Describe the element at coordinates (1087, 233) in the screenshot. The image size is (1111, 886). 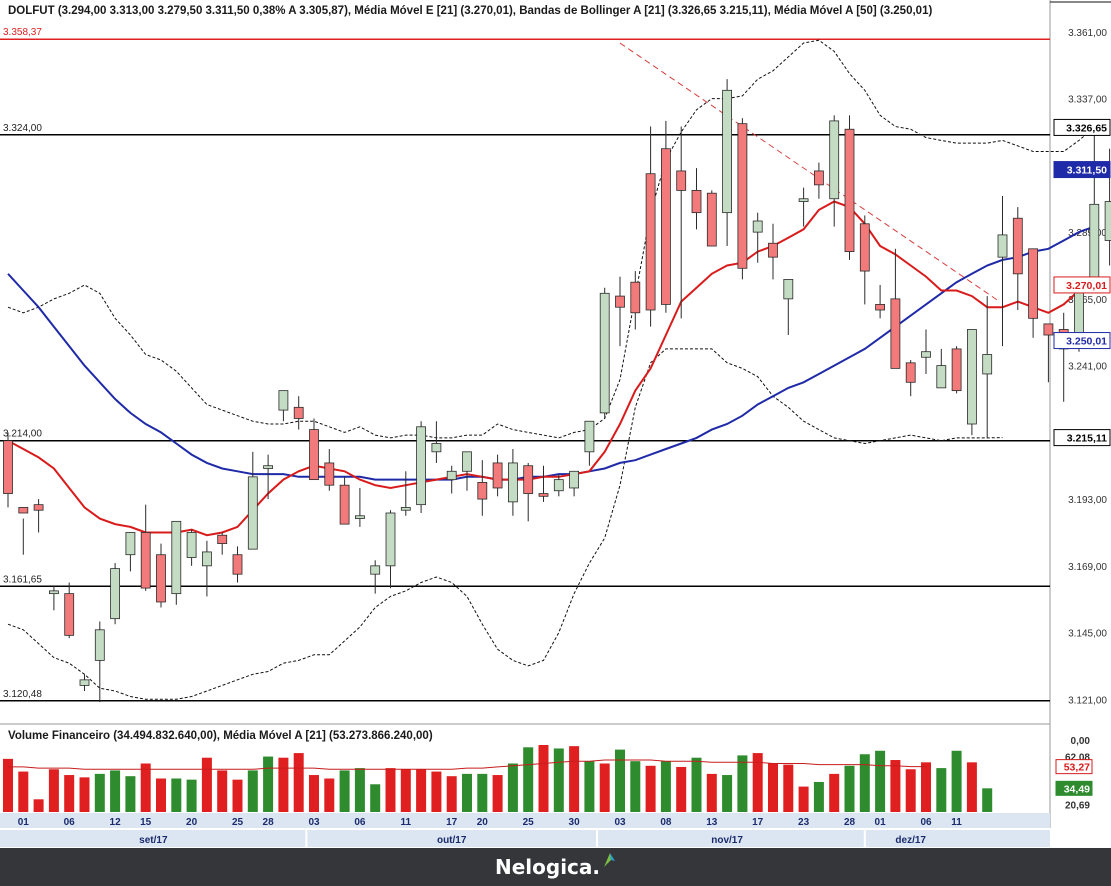
I see `price-axis-tick: 3.289,00` at that location.